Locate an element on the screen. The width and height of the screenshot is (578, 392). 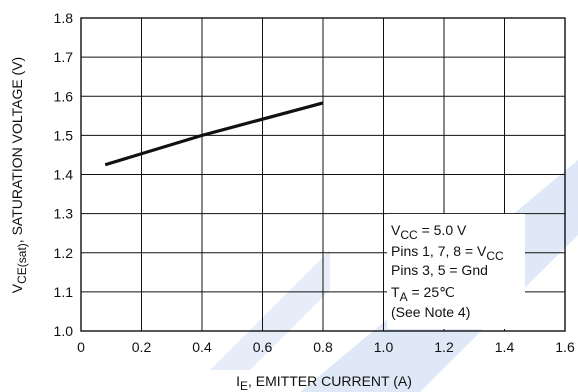
y-tick-label: 1.4 is located at coordinates (64, 175).